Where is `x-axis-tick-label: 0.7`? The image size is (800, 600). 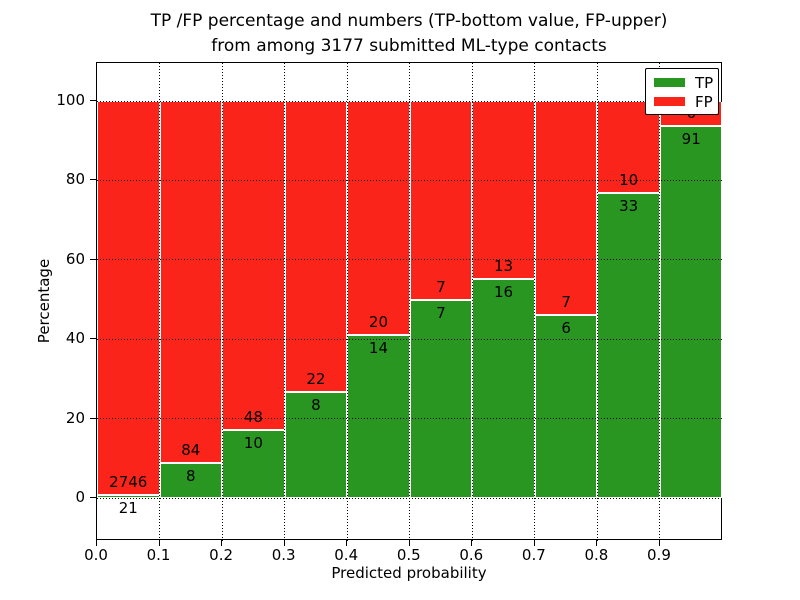 x-axis-tick-label: 0.7 is located at coordinates (533, 555).